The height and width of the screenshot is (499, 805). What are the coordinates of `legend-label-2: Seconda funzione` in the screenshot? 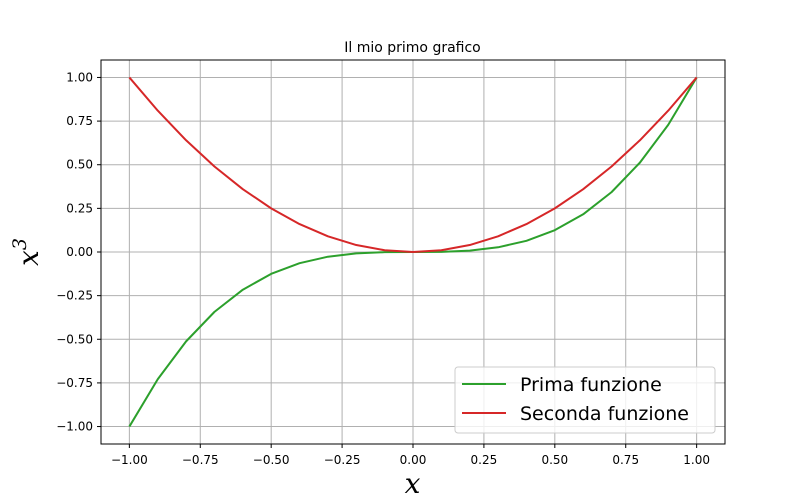 It's located at (604, 414).